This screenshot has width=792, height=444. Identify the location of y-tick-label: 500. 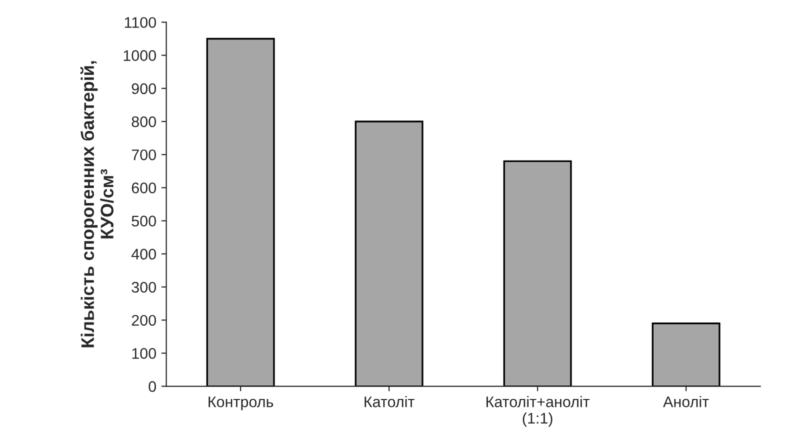
(144, 221).